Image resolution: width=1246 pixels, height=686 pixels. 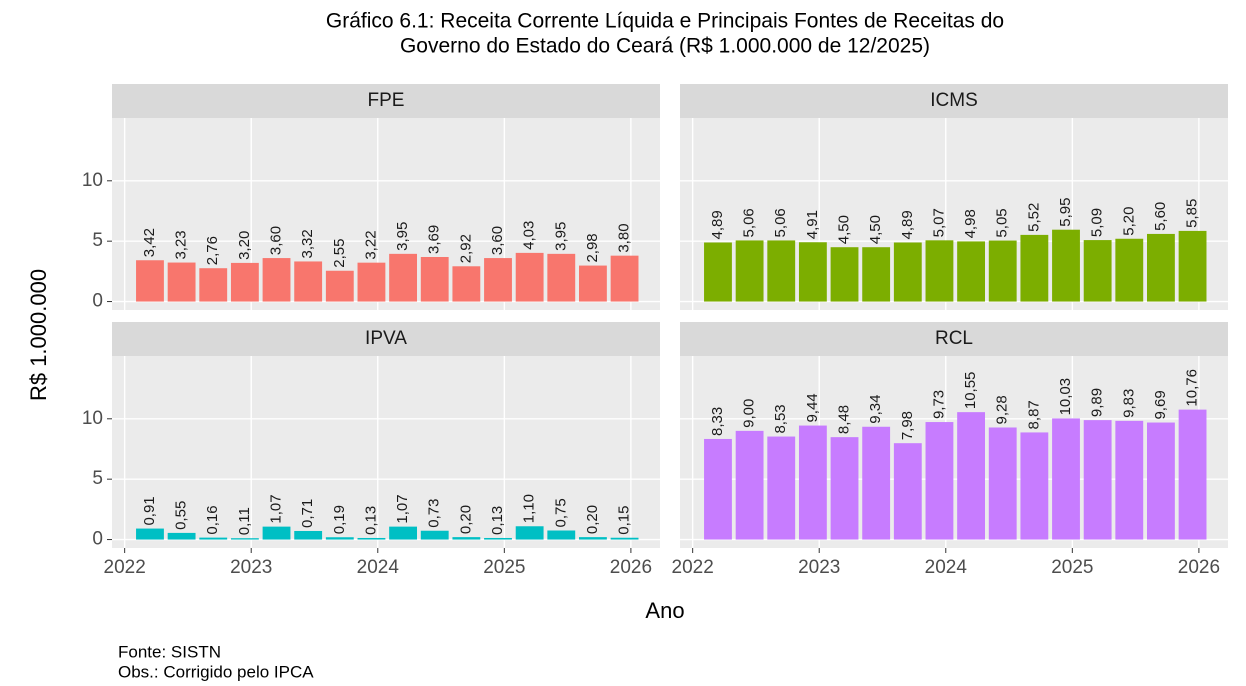 What do you see at coordinates (875, 409) in the screenshot?
I see `data-label: 9,34` at bounding box center [875, 409].